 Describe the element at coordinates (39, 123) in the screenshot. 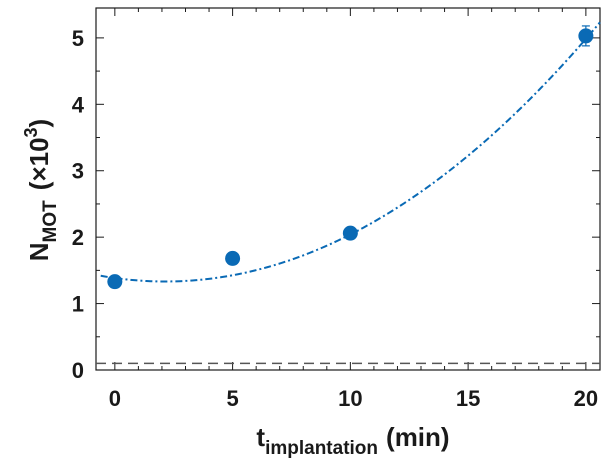

I see `y-axis-label-unit-suffix: )` at that location.